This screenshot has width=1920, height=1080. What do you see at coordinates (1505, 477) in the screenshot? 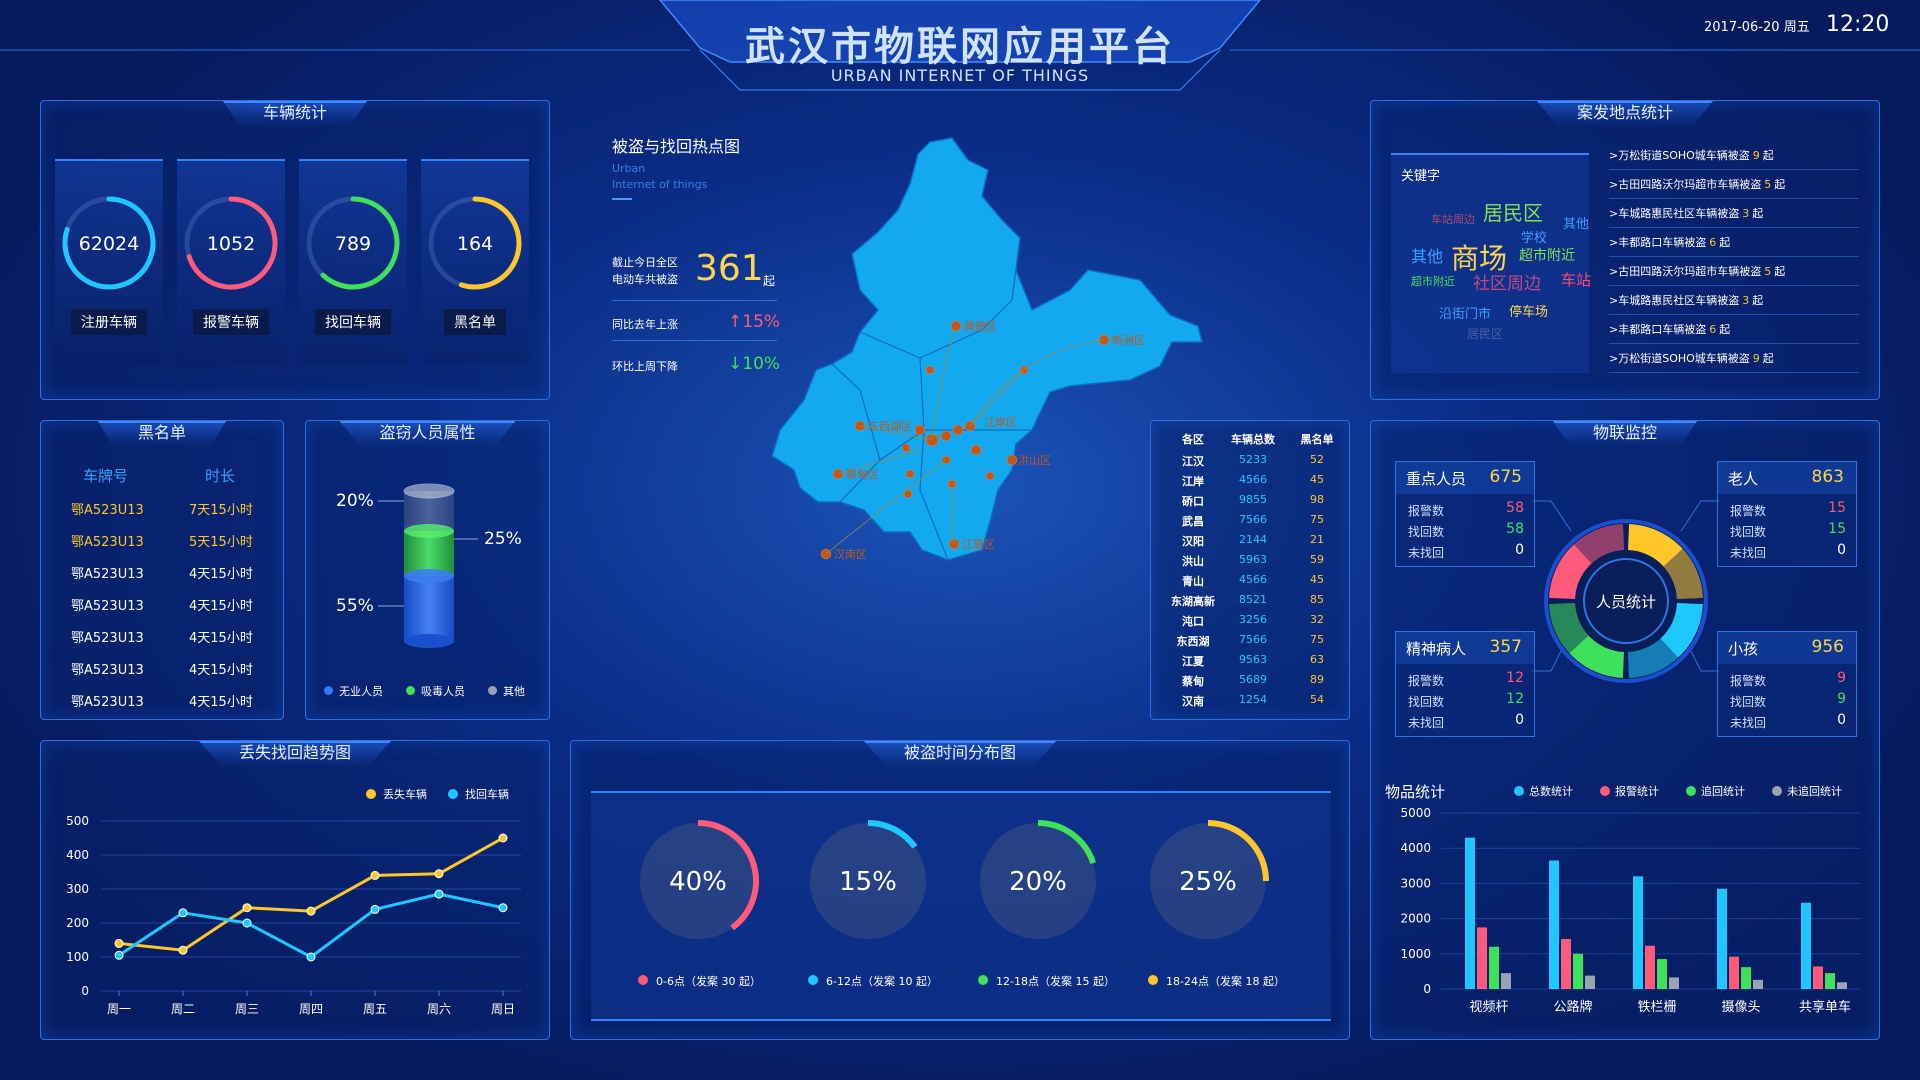
I see `monitor-box-total: 675` at bounding box center [1505, 477].